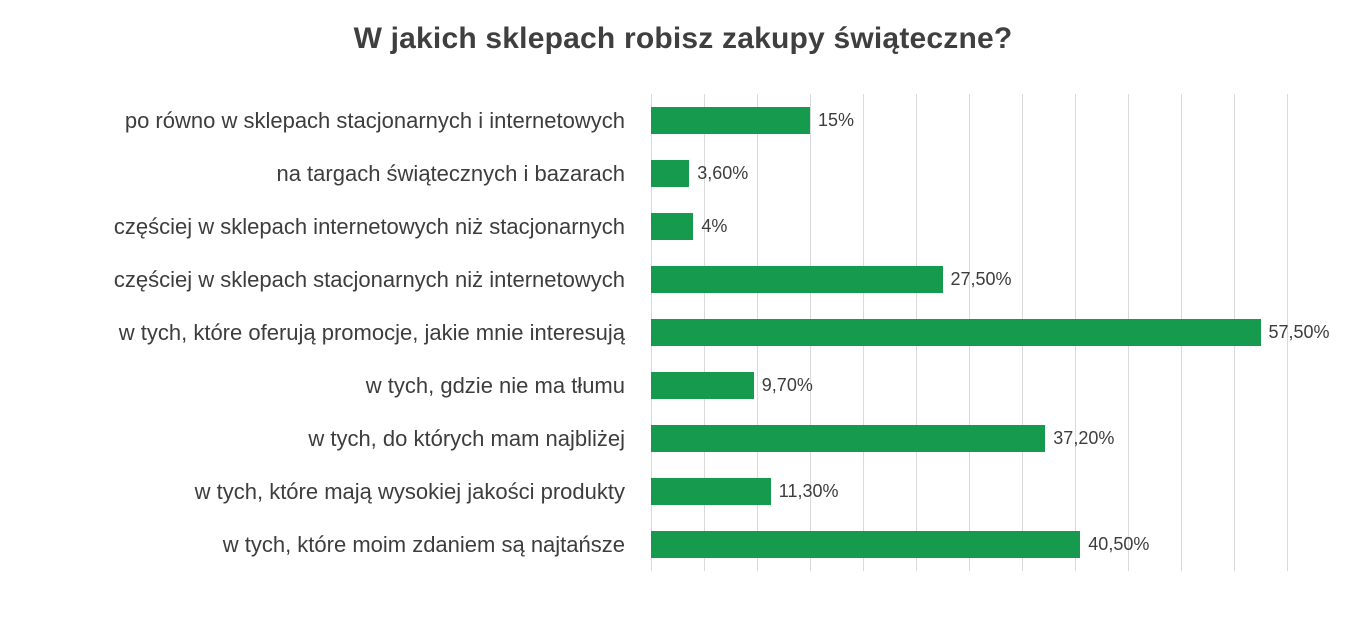  What do you see at coordinates (969, 491) in the screenshot?
I see `bar-track: 11,30%` at bounding box center [969, 491].